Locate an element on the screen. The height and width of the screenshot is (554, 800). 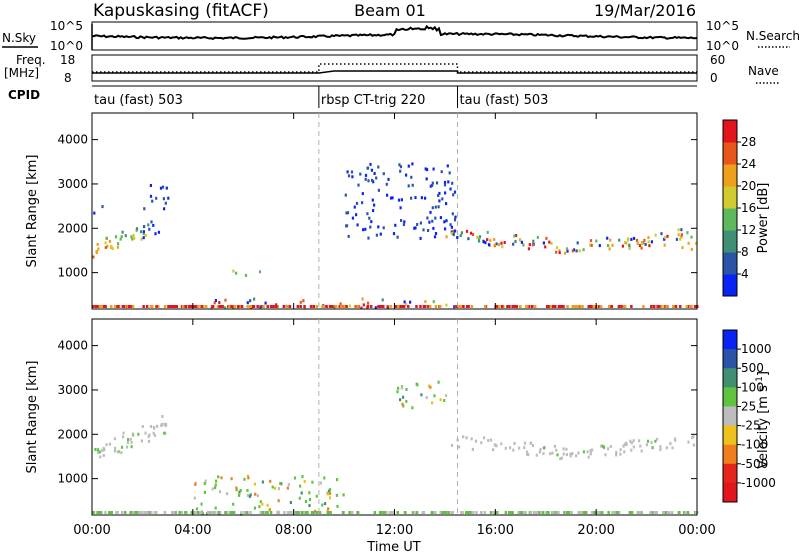
colorbar-tick-label: 28 is located at coordinates (748, 142).